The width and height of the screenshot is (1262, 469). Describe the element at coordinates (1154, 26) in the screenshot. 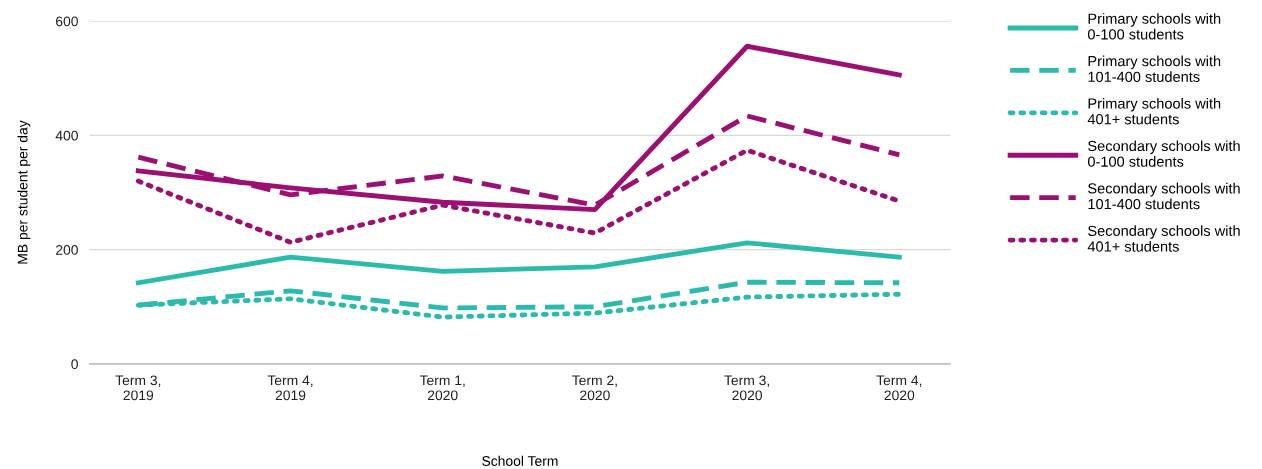

I see `legend-label: Primary schools with 0-100 students` at that location.